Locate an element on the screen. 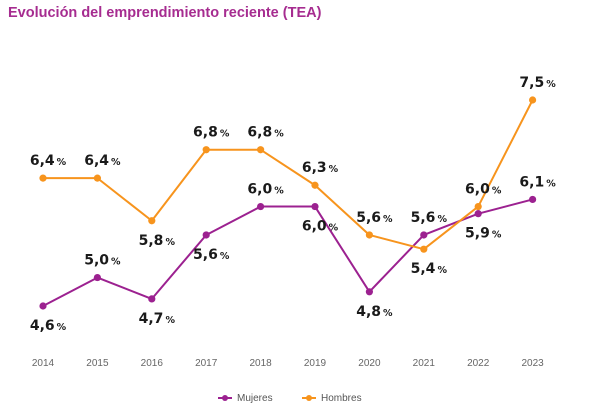 This screenshot has height=418, width=596. data-label-mujeres-2018: 6,0% is located at coordinates (265, 190).